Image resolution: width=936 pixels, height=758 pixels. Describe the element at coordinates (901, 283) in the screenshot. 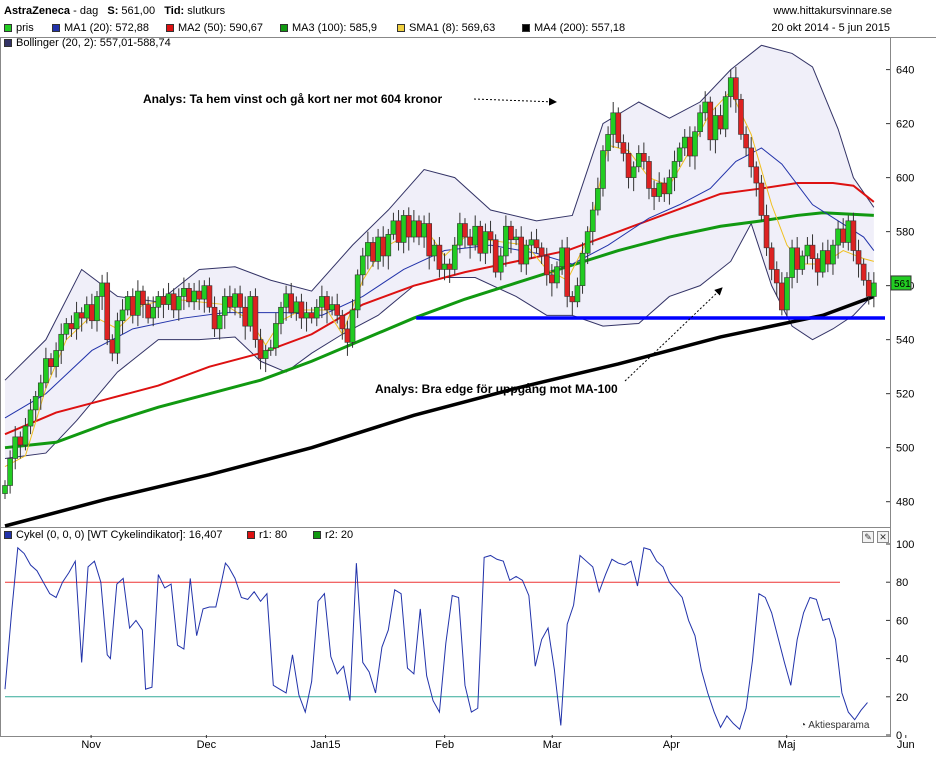

I see `price-badge` at that location.